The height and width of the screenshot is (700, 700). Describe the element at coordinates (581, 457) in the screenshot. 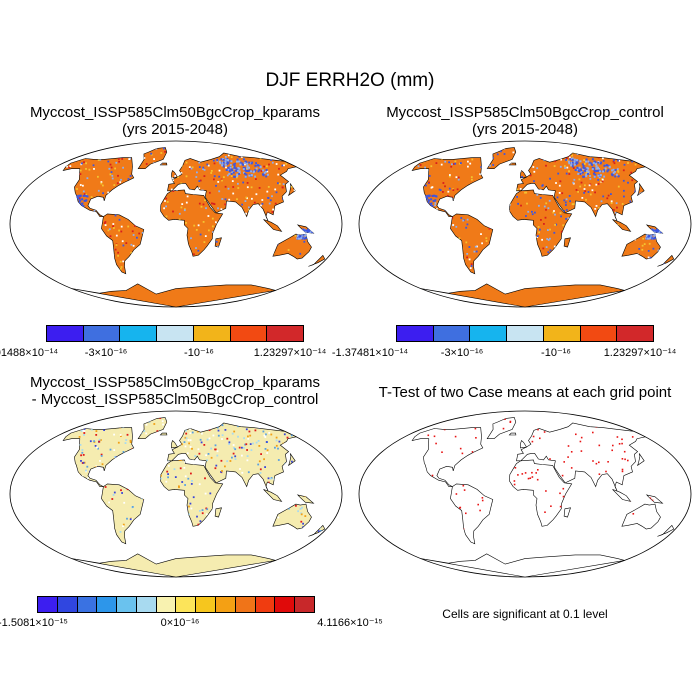

I see `land-europe-asia` at that location.